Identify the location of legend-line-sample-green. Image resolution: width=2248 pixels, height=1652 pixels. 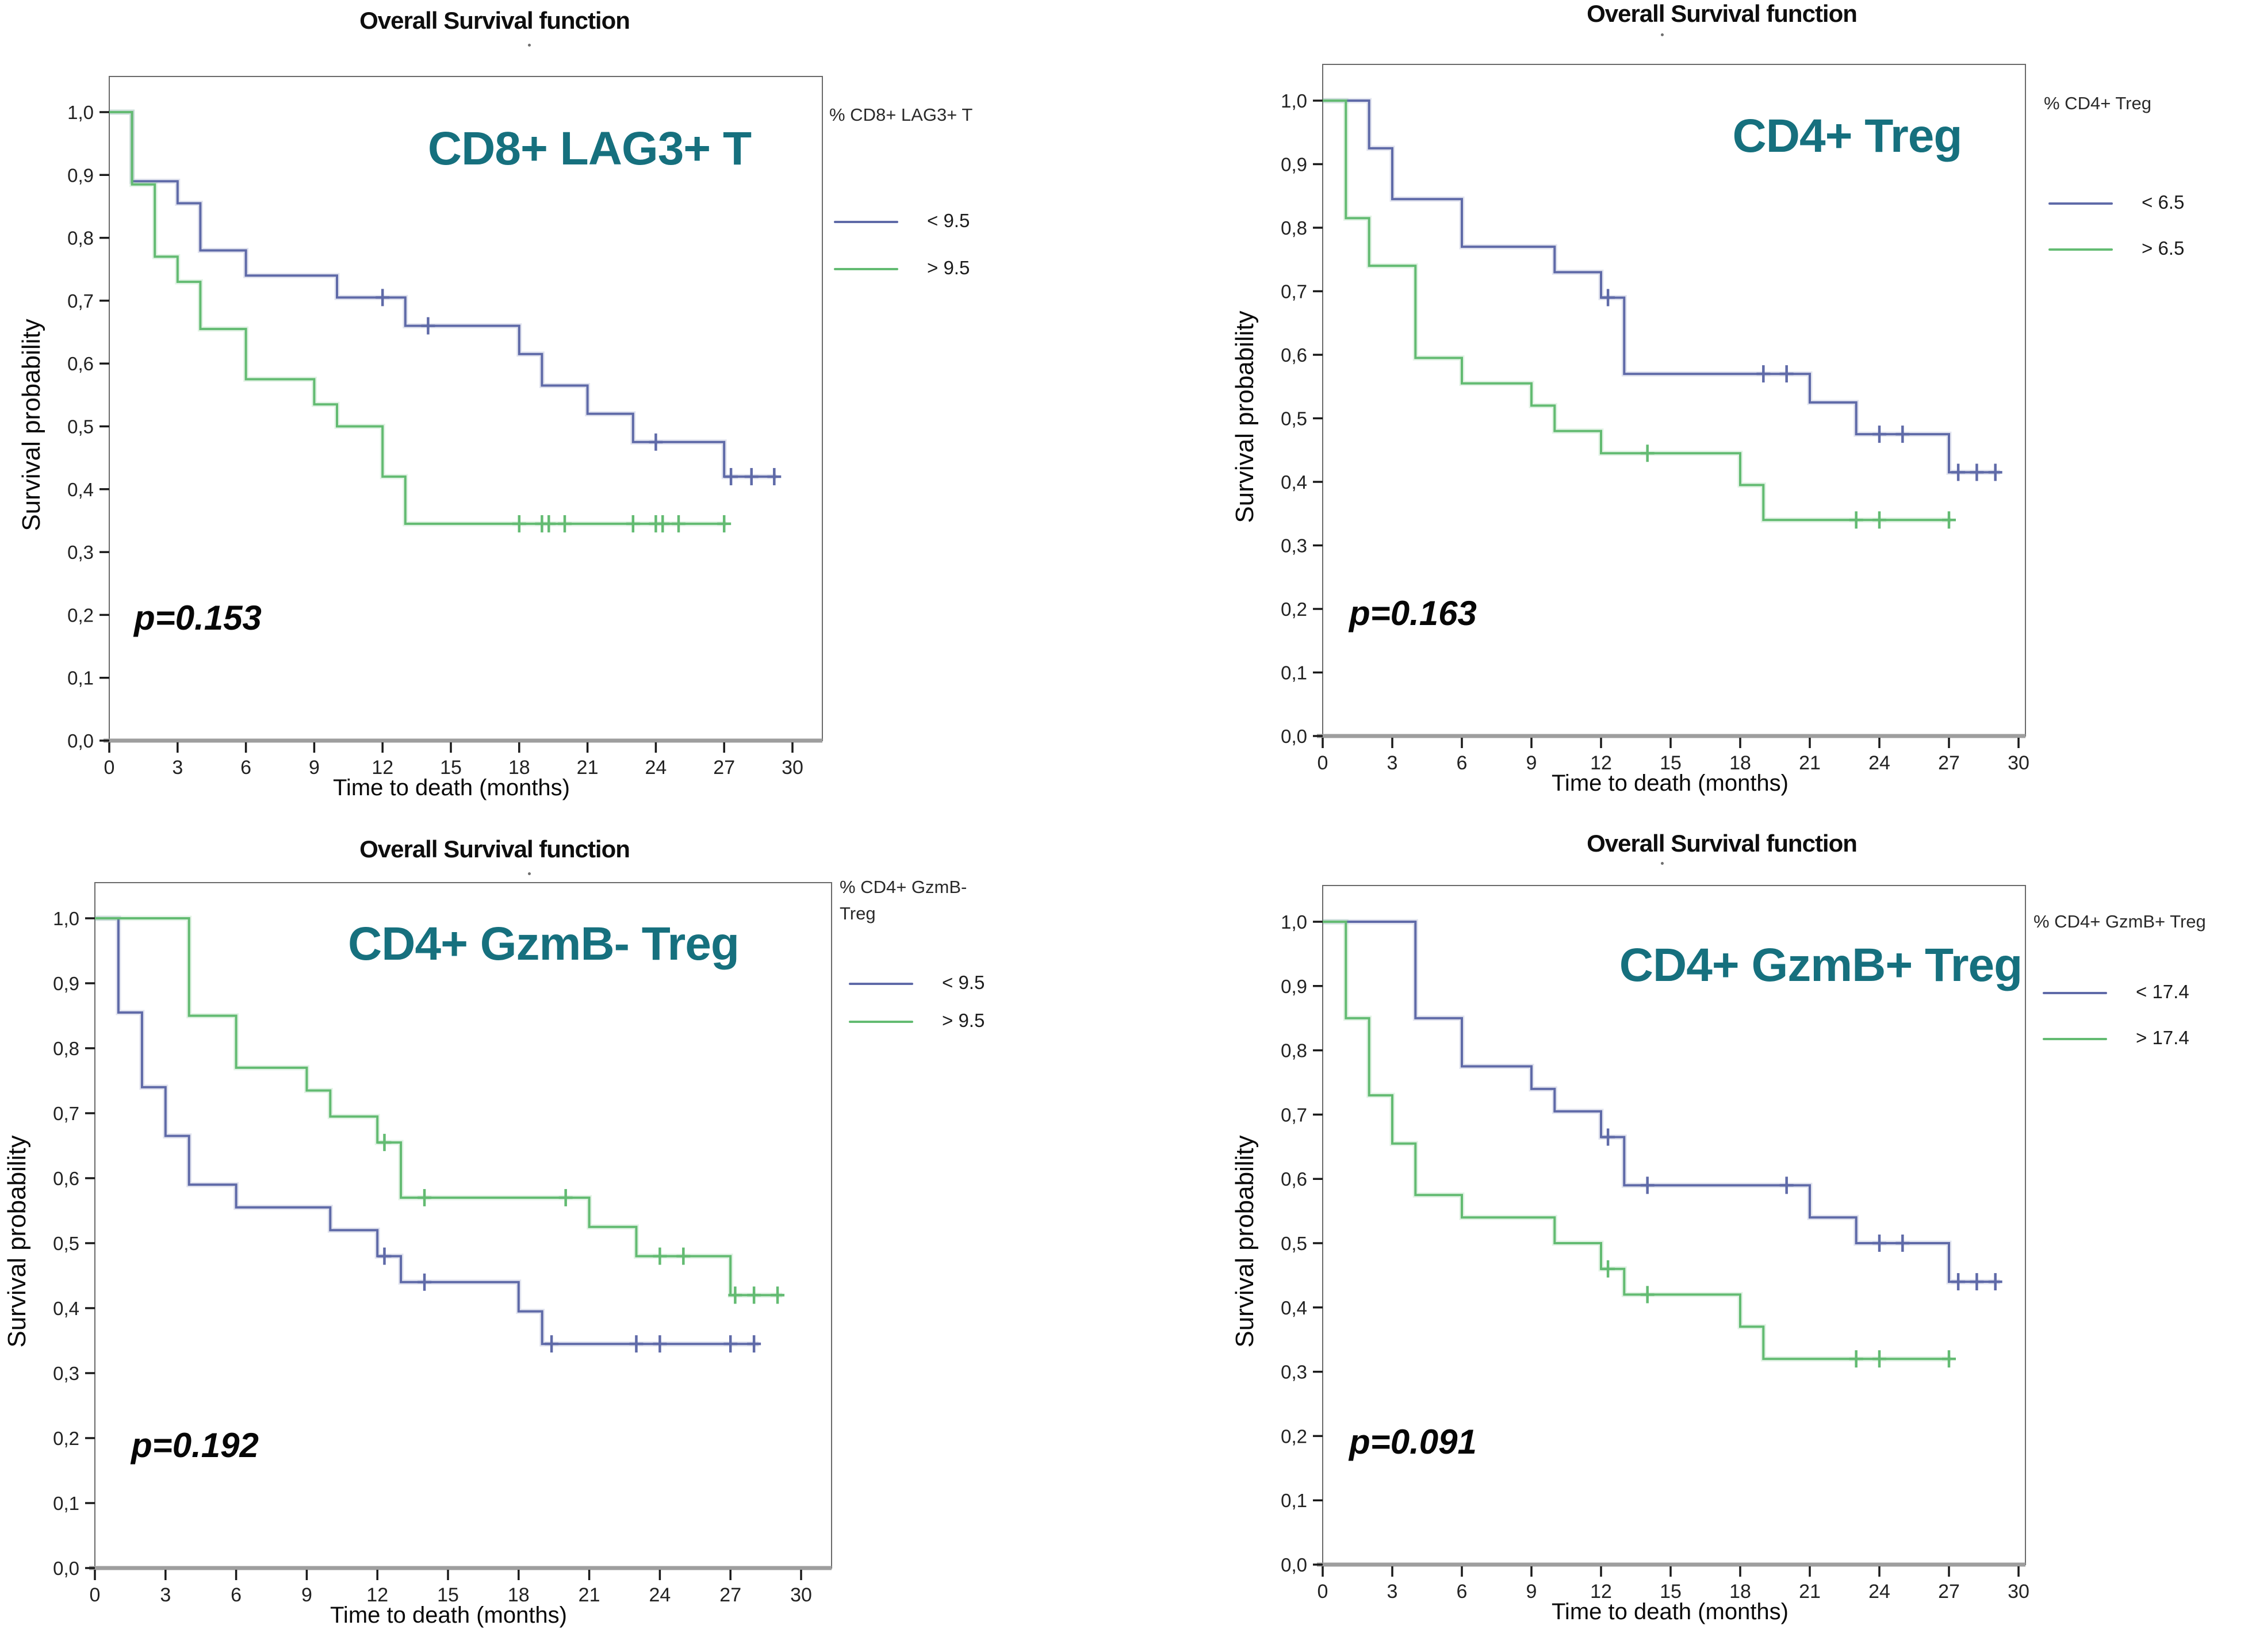
(2080, 249).